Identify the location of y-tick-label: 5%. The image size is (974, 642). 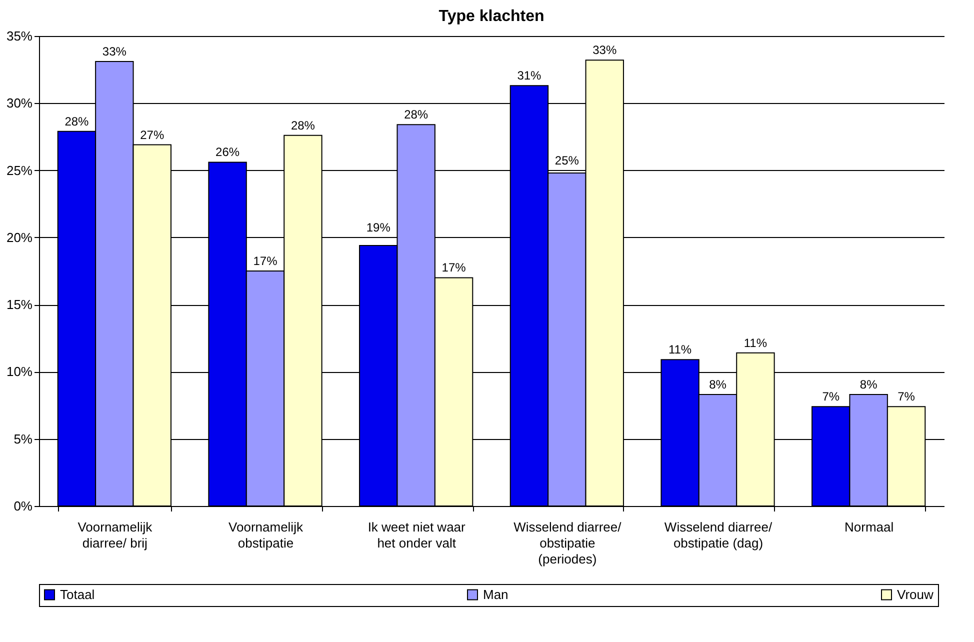
(23, 438).